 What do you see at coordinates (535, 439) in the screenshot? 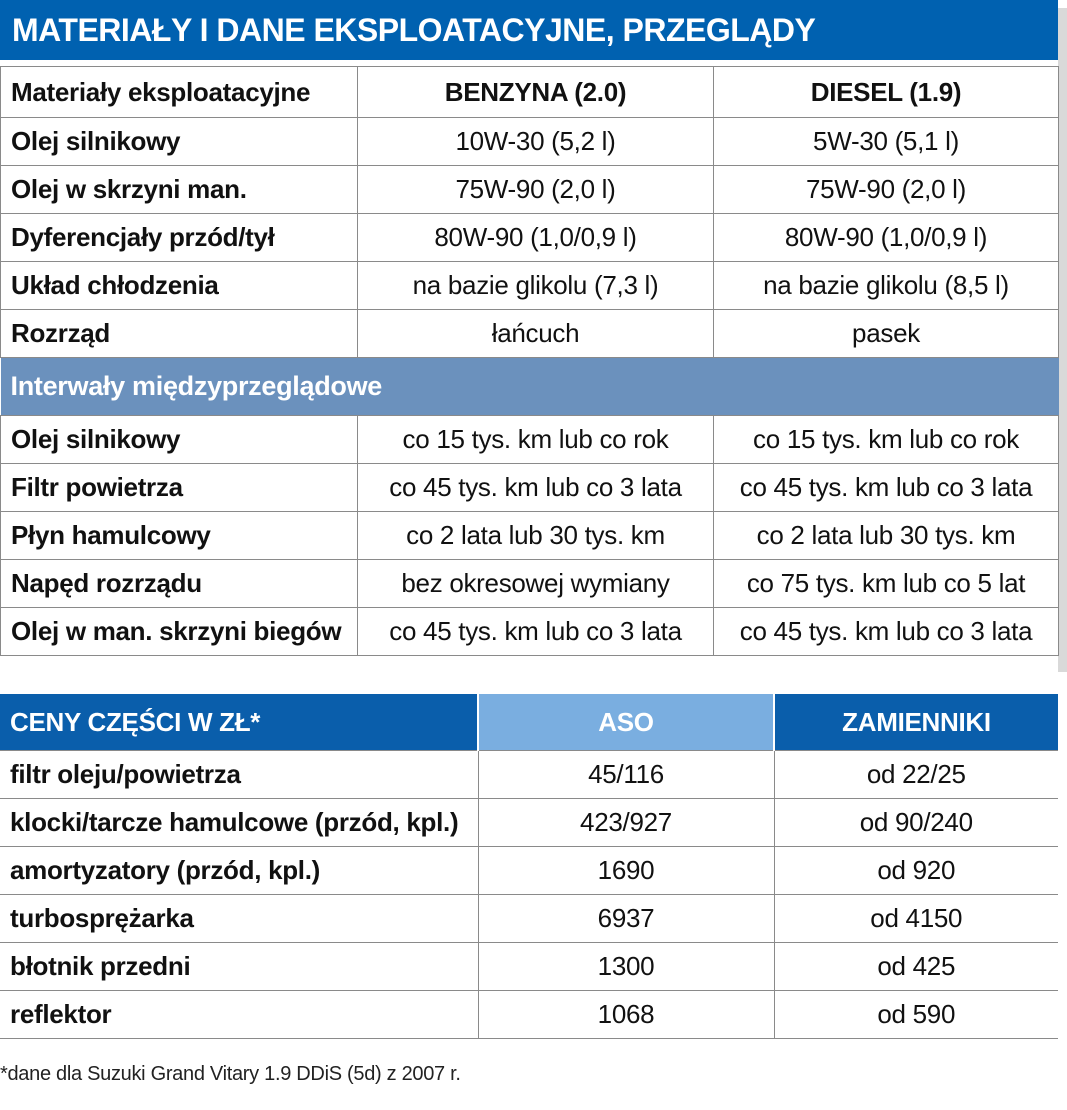
I see `petrol-value: co 15 tys. km lub co rok` at bounding box center [535, 439].